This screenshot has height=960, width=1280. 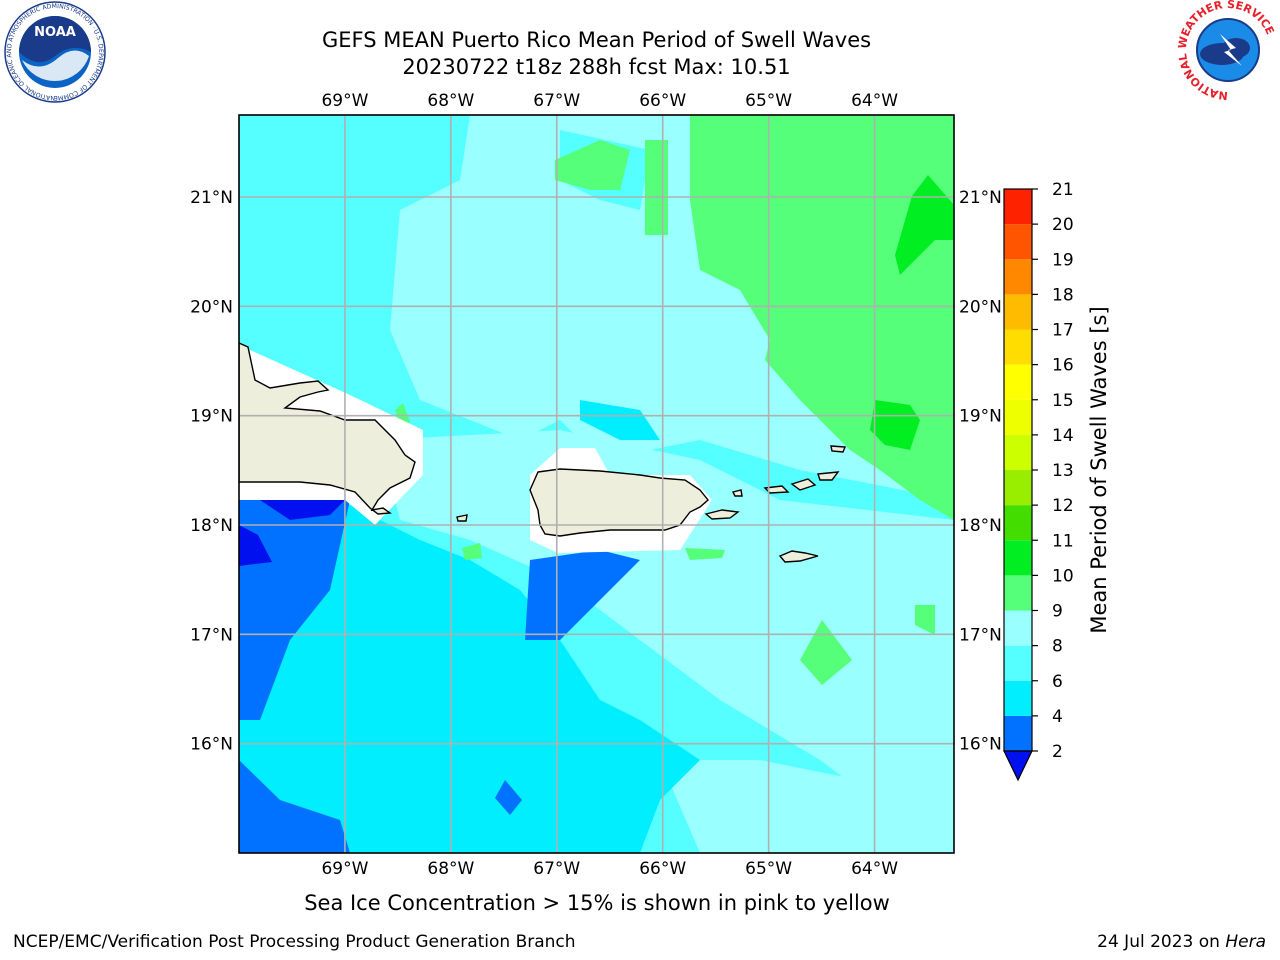 I want to click on lat-label-left: 20°N, so click(x=211, y=307).